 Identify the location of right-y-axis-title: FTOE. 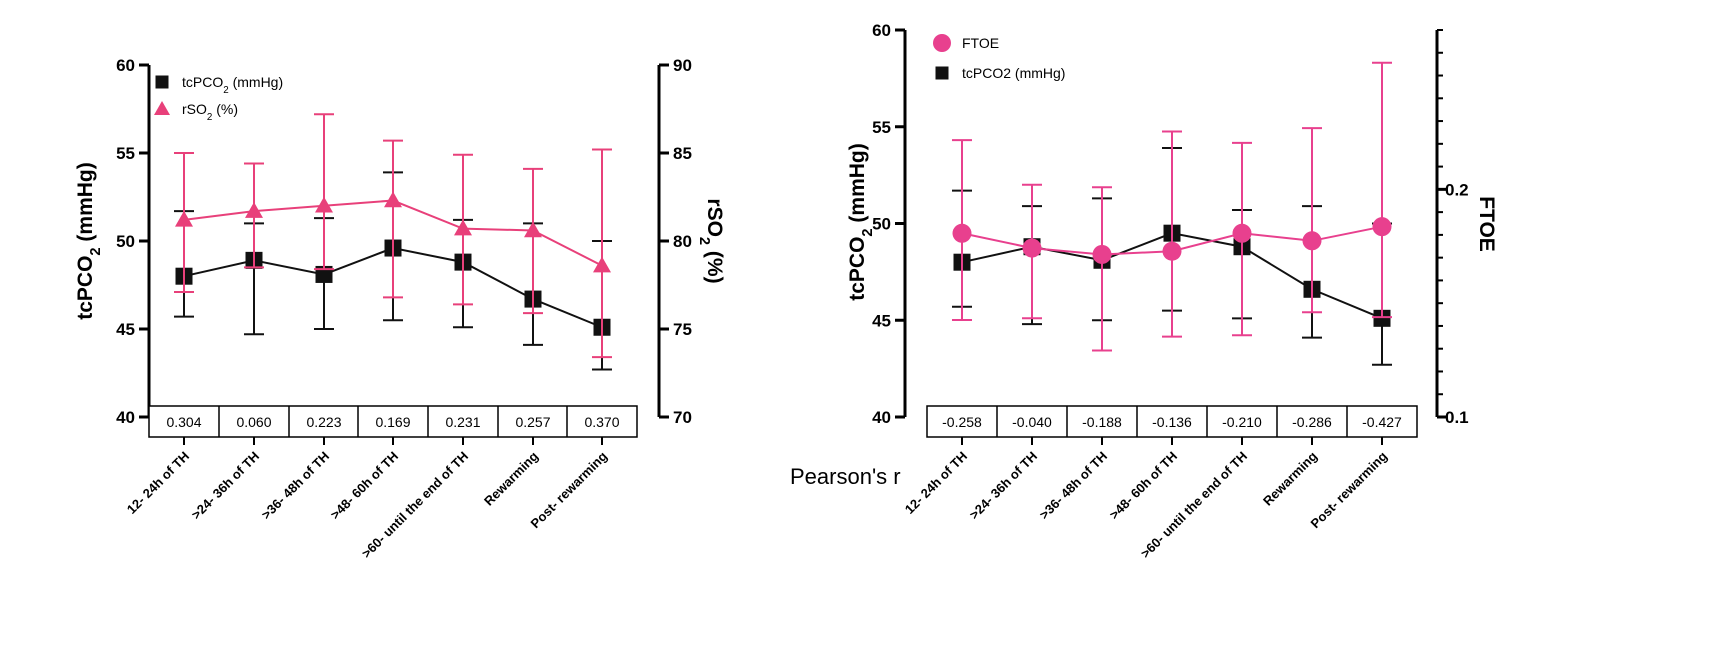
(1486, 224).